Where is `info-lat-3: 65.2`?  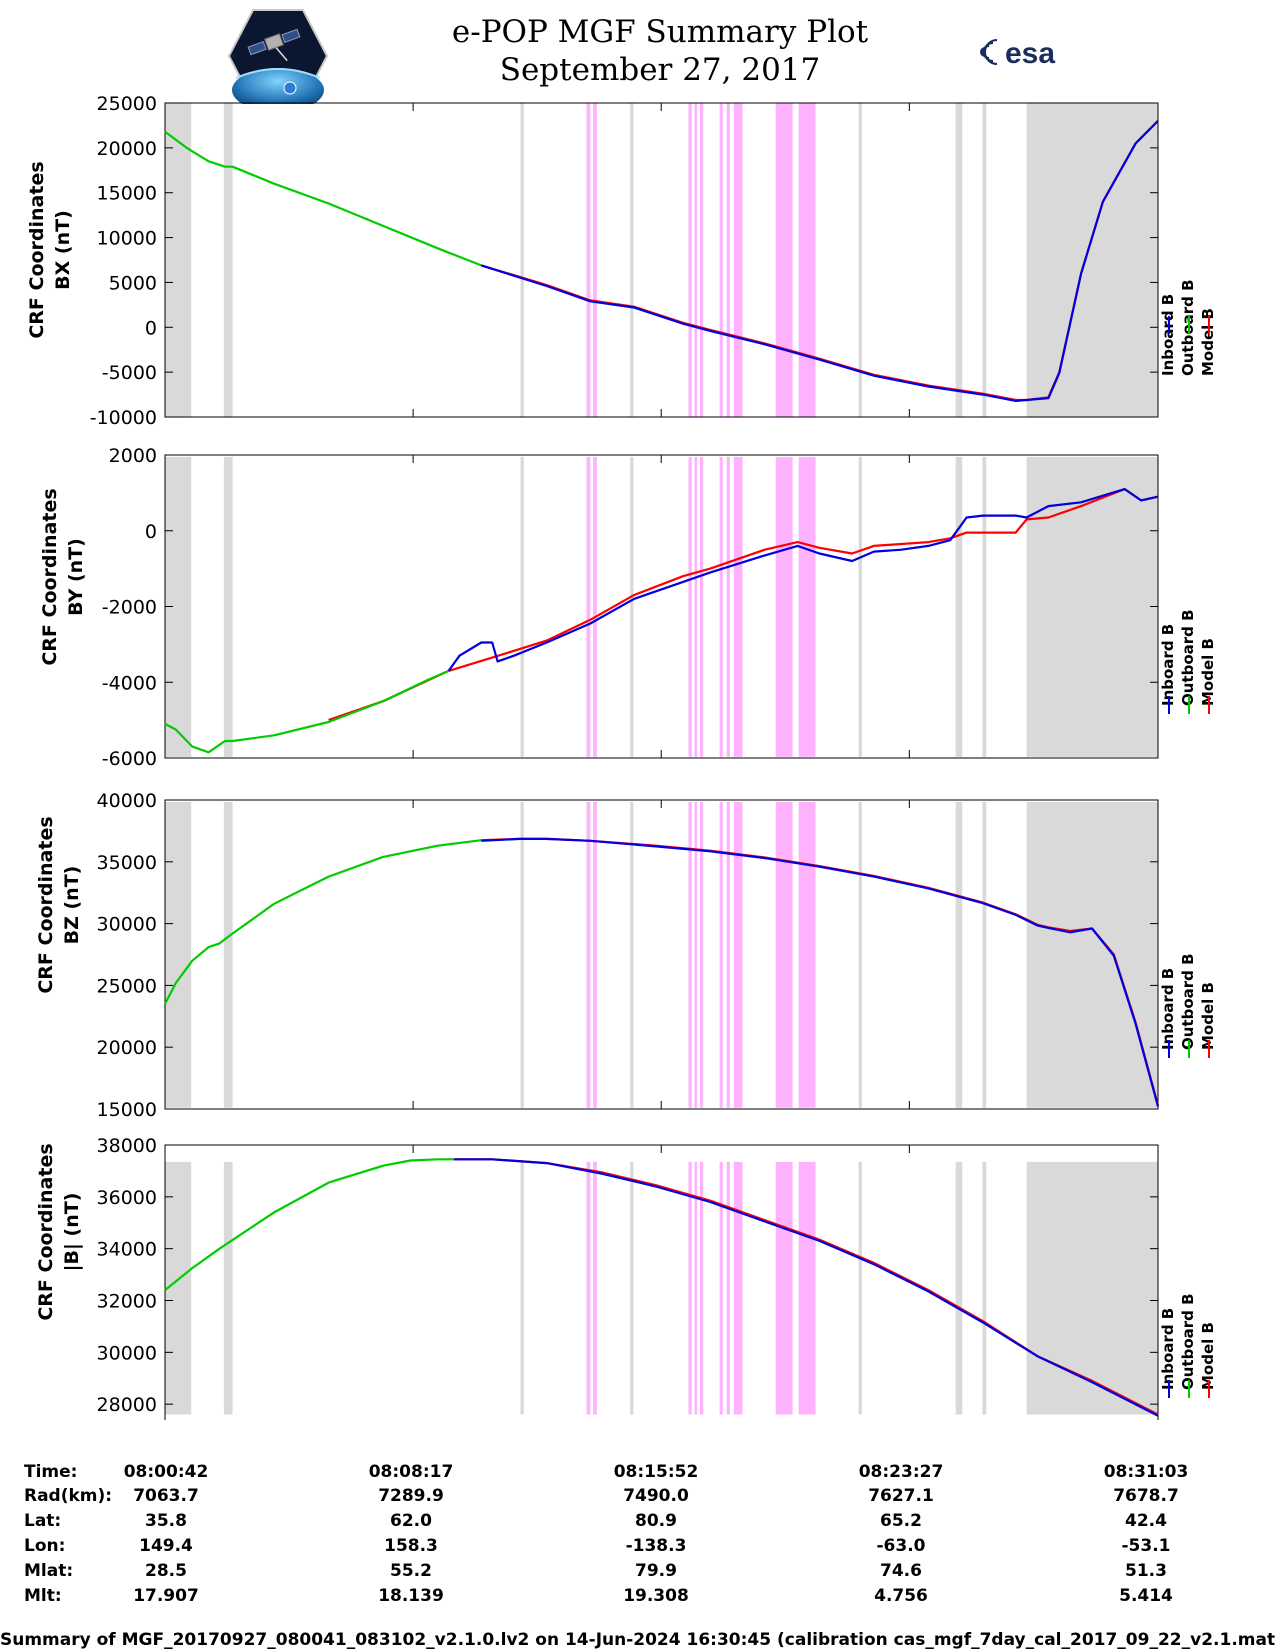 info-lat-3: 65.2 is located at coordinates (901, 1521).